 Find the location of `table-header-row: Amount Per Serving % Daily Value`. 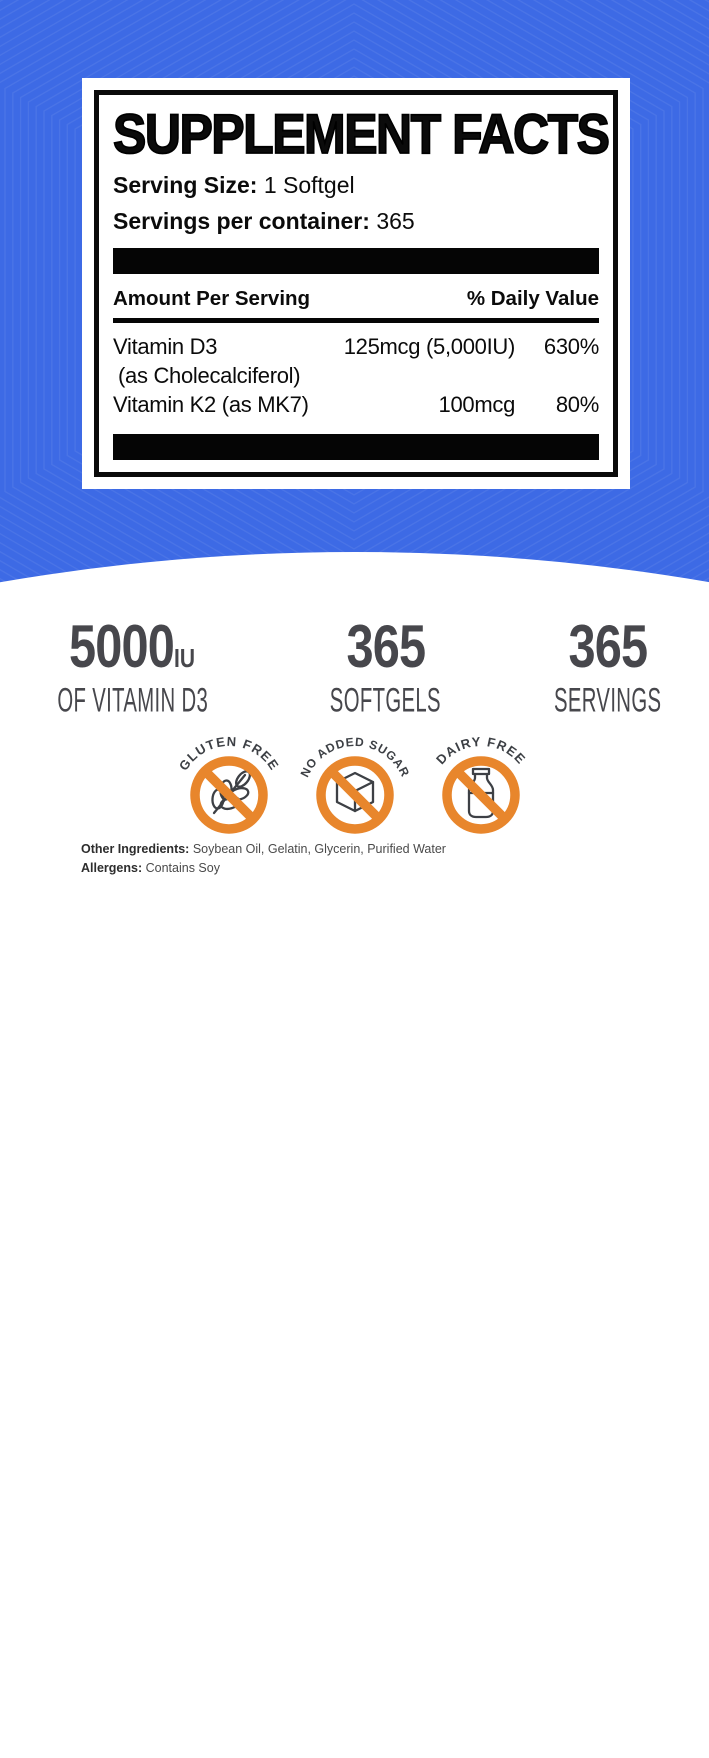

table-header-row: Amount Per Serving % Daily Value is located at coordinates (356, 299).